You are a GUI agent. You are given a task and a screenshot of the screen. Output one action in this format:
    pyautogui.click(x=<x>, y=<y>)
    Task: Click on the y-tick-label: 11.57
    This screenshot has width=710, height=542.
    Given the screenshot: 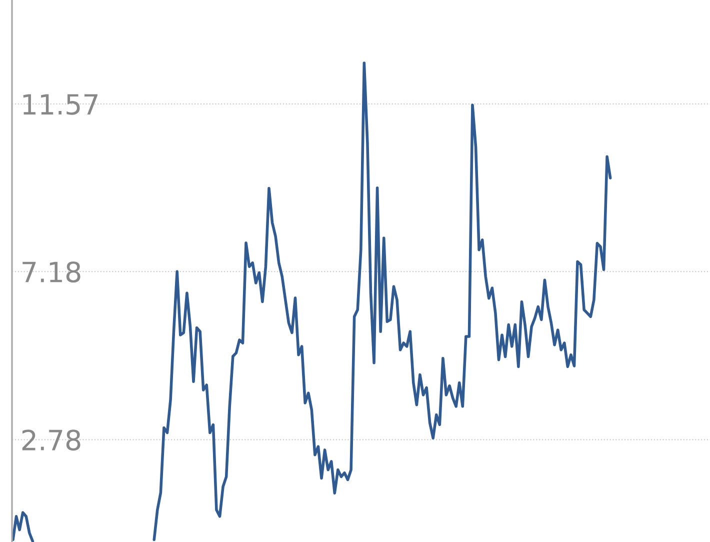 What is the action you would take?
    pyautogui.click(x=60, y=104)
    